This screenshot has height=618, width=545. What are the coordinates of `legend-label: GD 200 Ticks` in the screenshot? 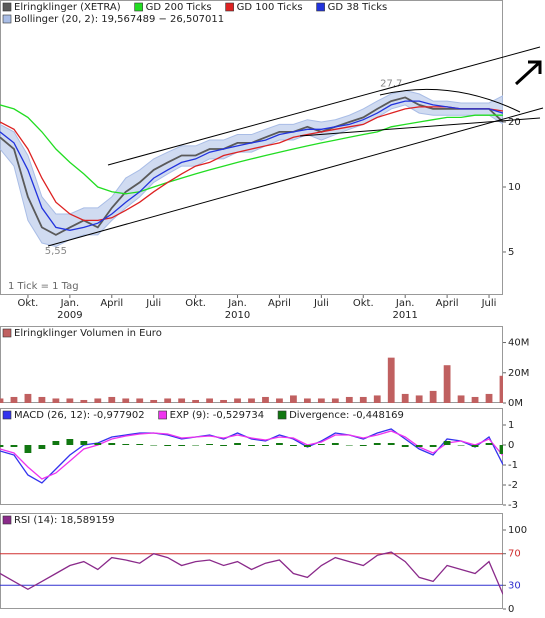 It's located at (179, 7).